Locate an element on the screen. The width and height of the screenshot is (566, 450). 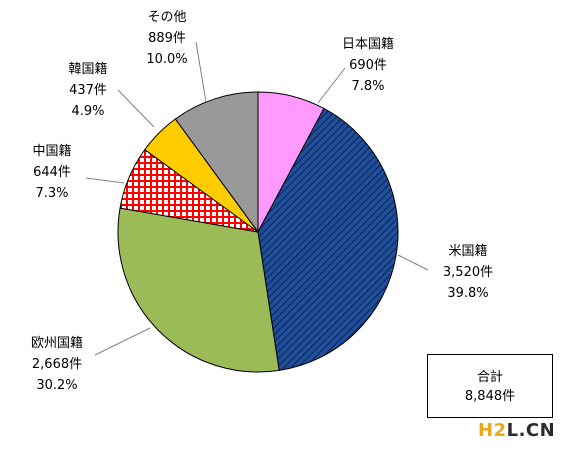
total-box: 合計 8,848件 is located at coordinates (490, 386).